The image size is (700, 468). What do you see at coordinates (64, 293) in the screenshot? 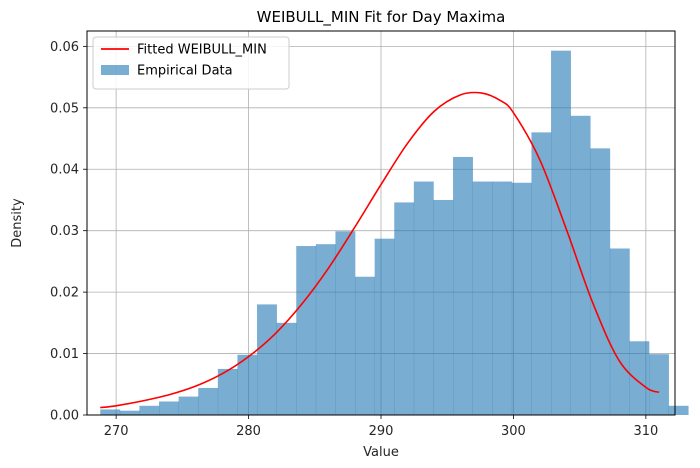
I see `y-tick-label: 0.02` at bounding box center [64, 293].